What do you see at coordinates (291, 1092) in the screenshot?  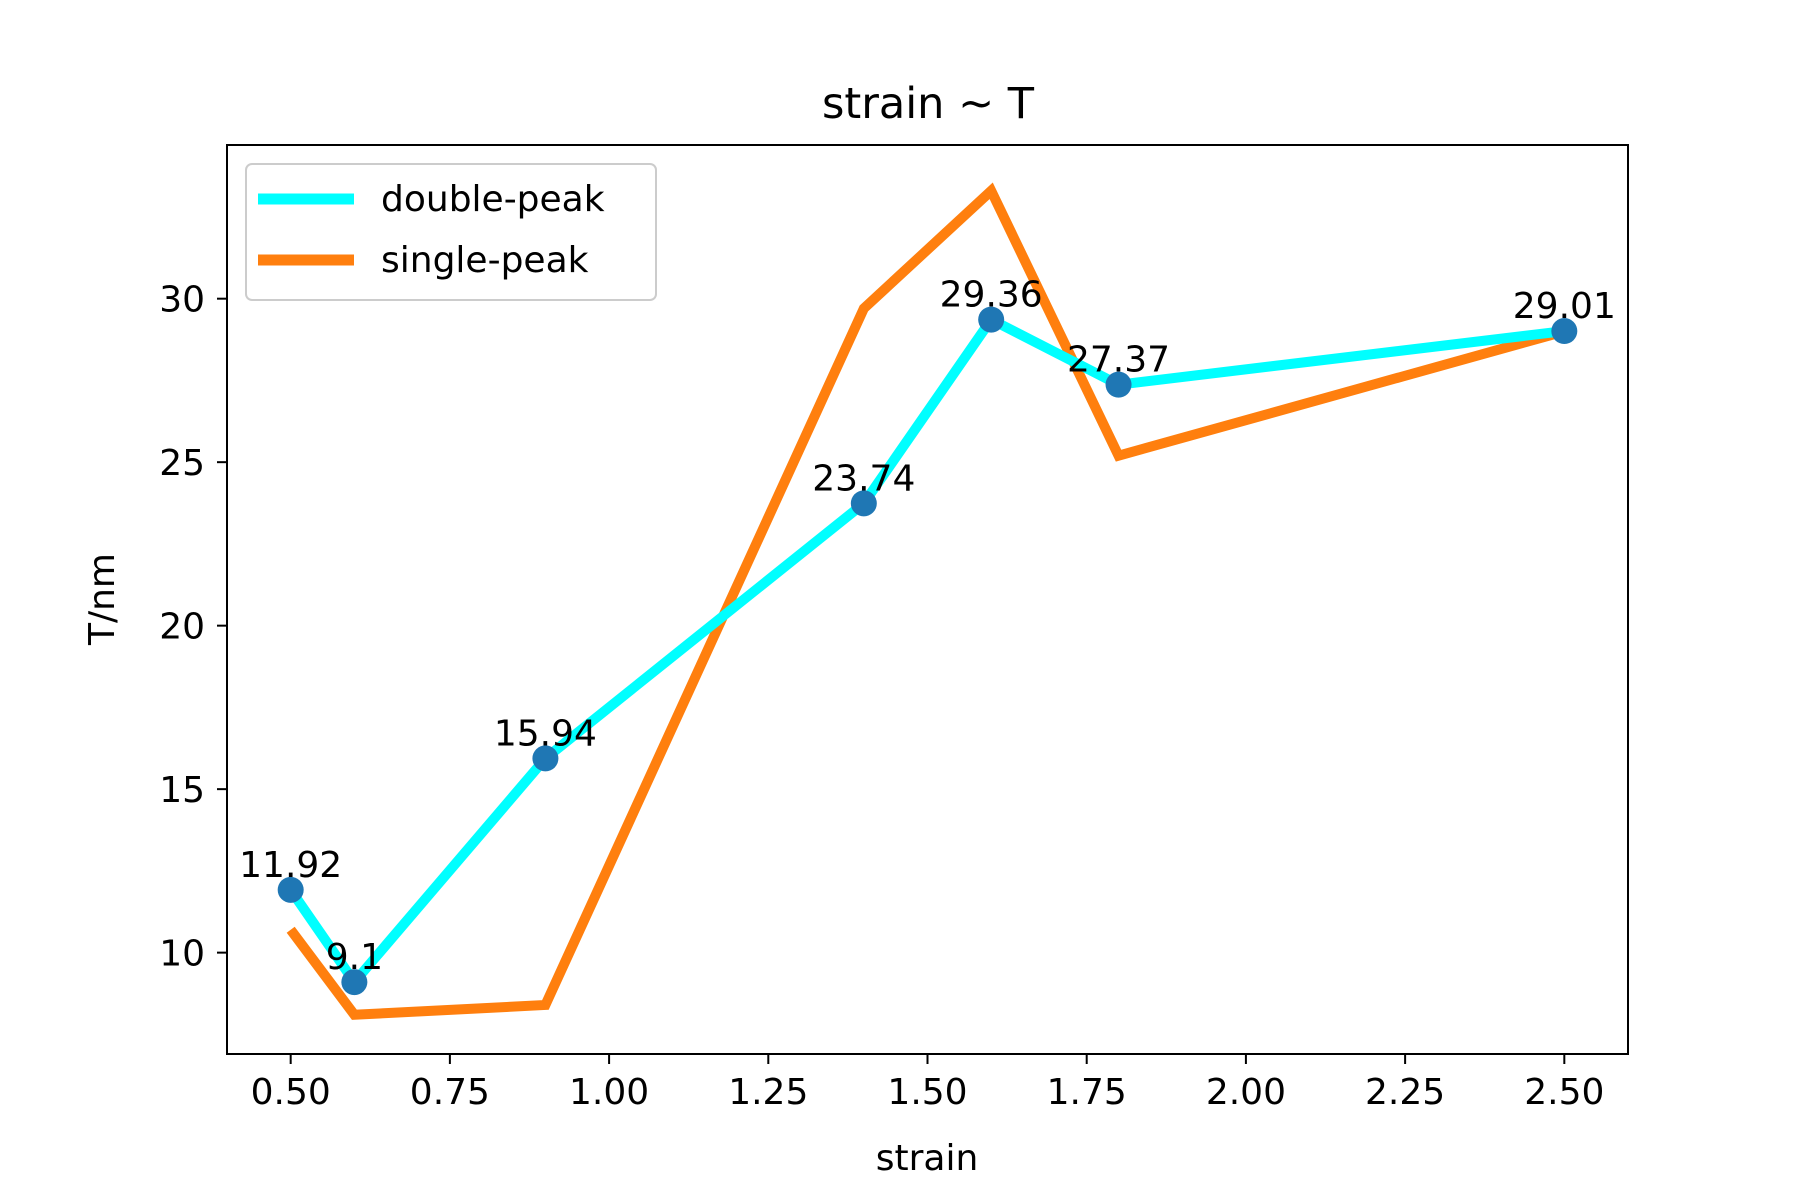 I see `x-tick-label: 0.50` at bounding box center [291, 1092].